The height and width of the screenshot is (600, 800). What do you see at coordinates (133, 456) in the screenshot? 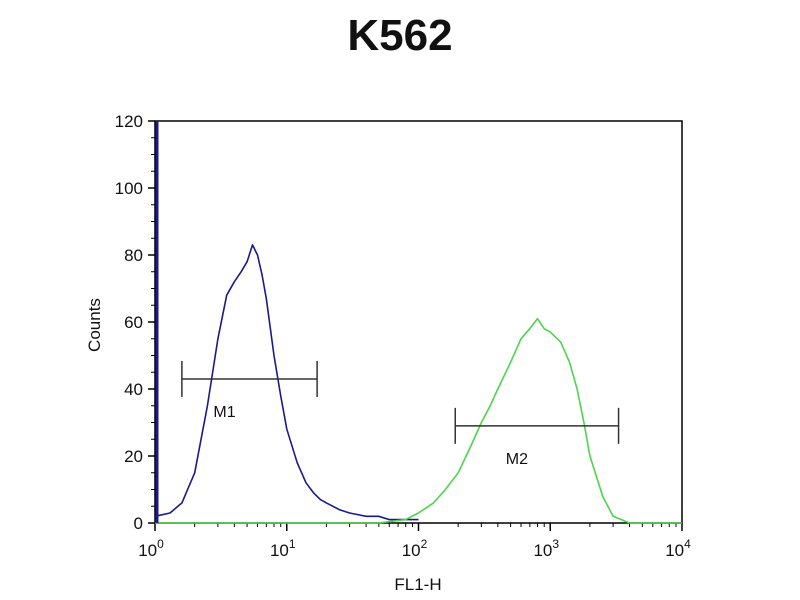
I see `y-tick-label: 20` at bounding box center [133, 456].